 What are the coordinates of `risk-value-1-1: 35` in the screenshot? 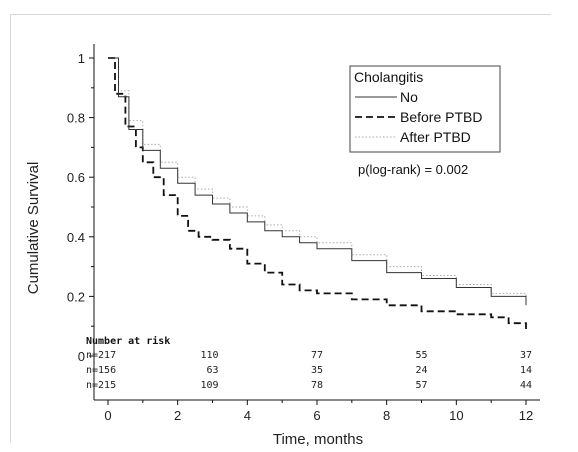 It's located at (317, 370).